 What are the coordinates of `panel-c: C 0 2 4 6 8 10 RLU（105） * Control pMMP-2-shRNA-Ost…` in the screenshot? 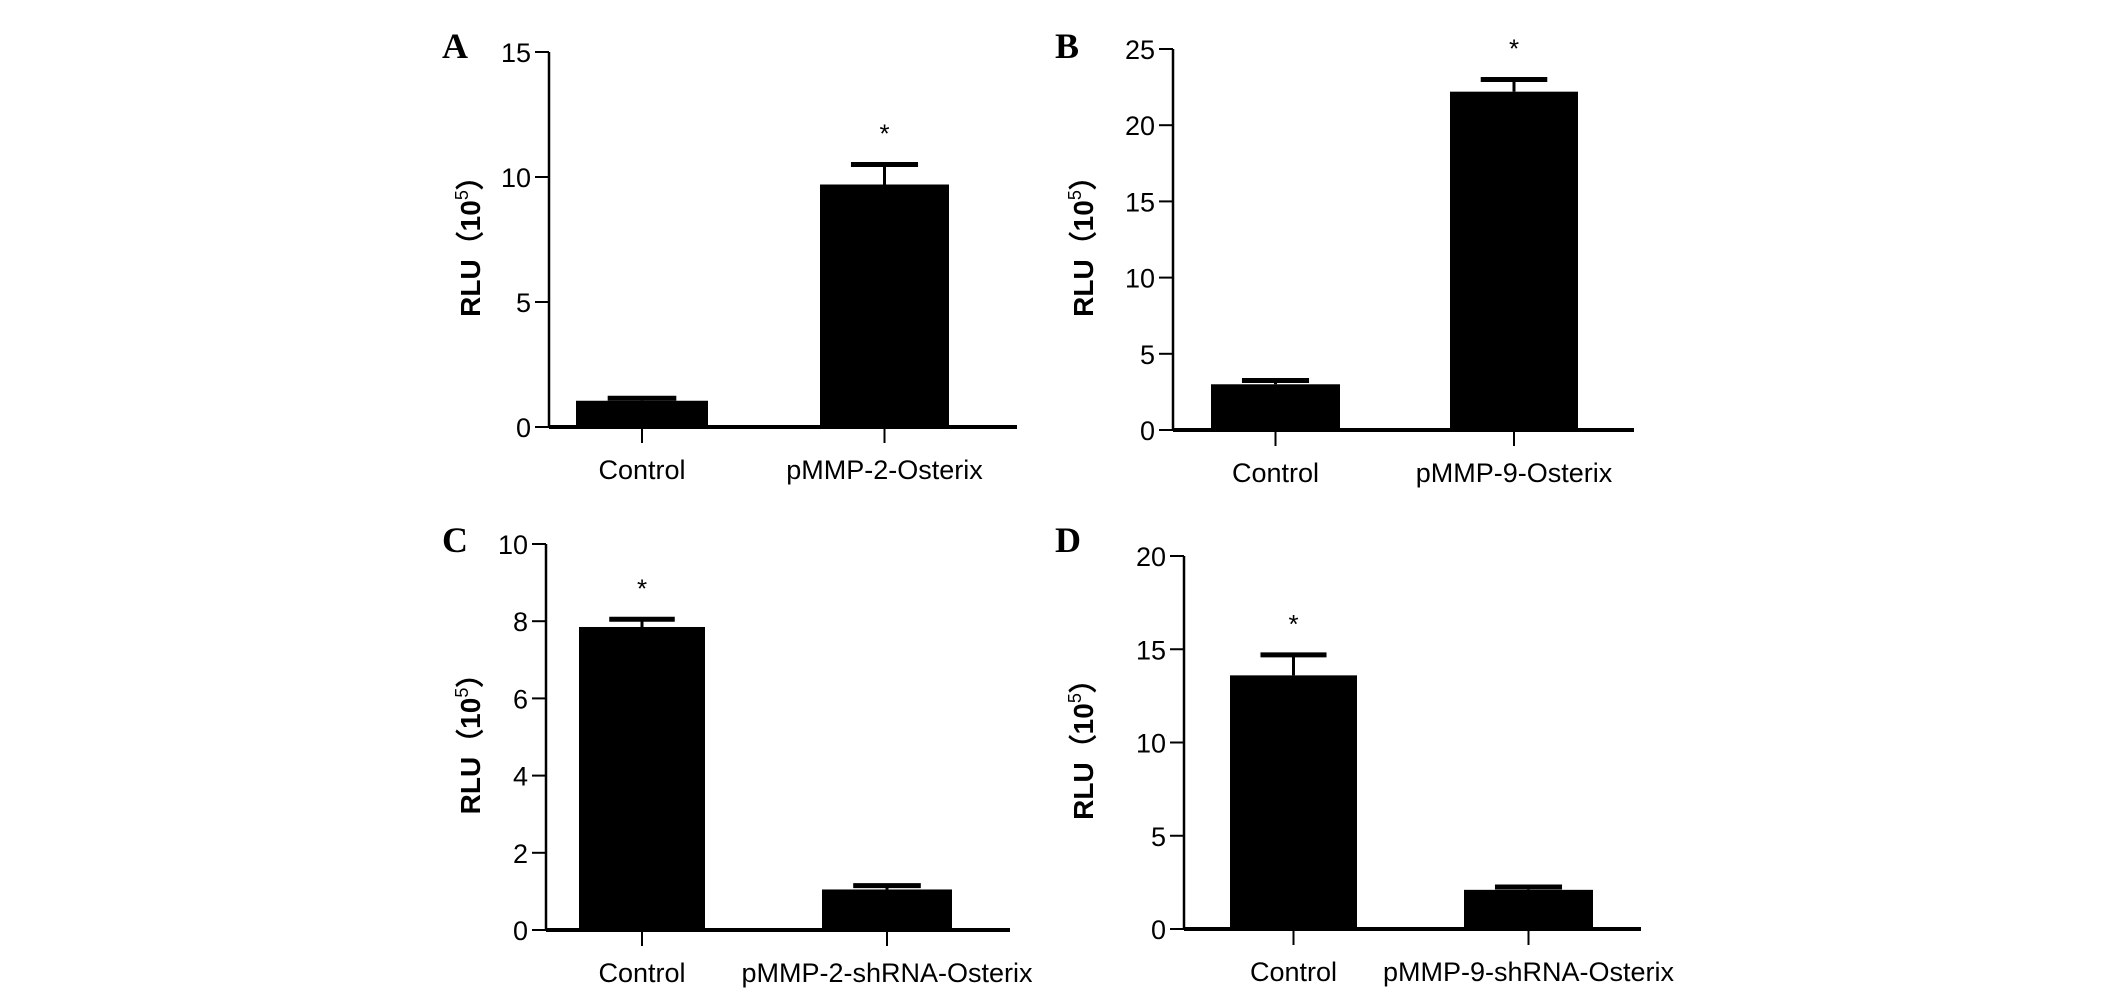 It's located at (737, 754).